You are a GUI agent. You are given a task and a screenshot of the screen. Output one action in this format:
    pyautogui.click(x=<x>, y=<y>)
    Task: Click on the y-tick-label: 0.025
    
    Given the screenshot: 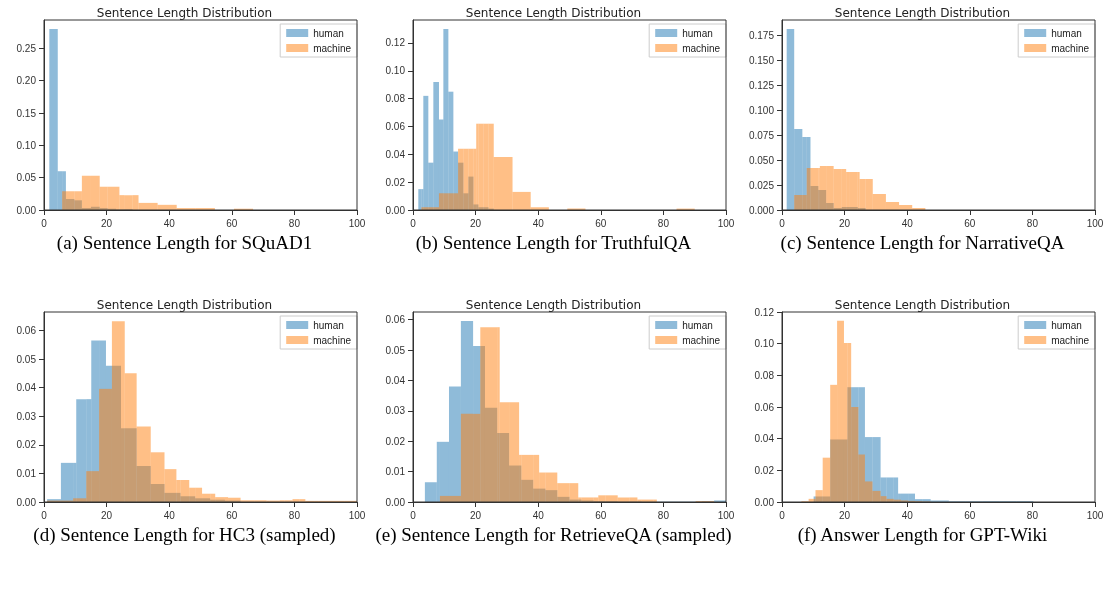 What is the action you would take?
    pyautogui.click(x=761, y=185)
    